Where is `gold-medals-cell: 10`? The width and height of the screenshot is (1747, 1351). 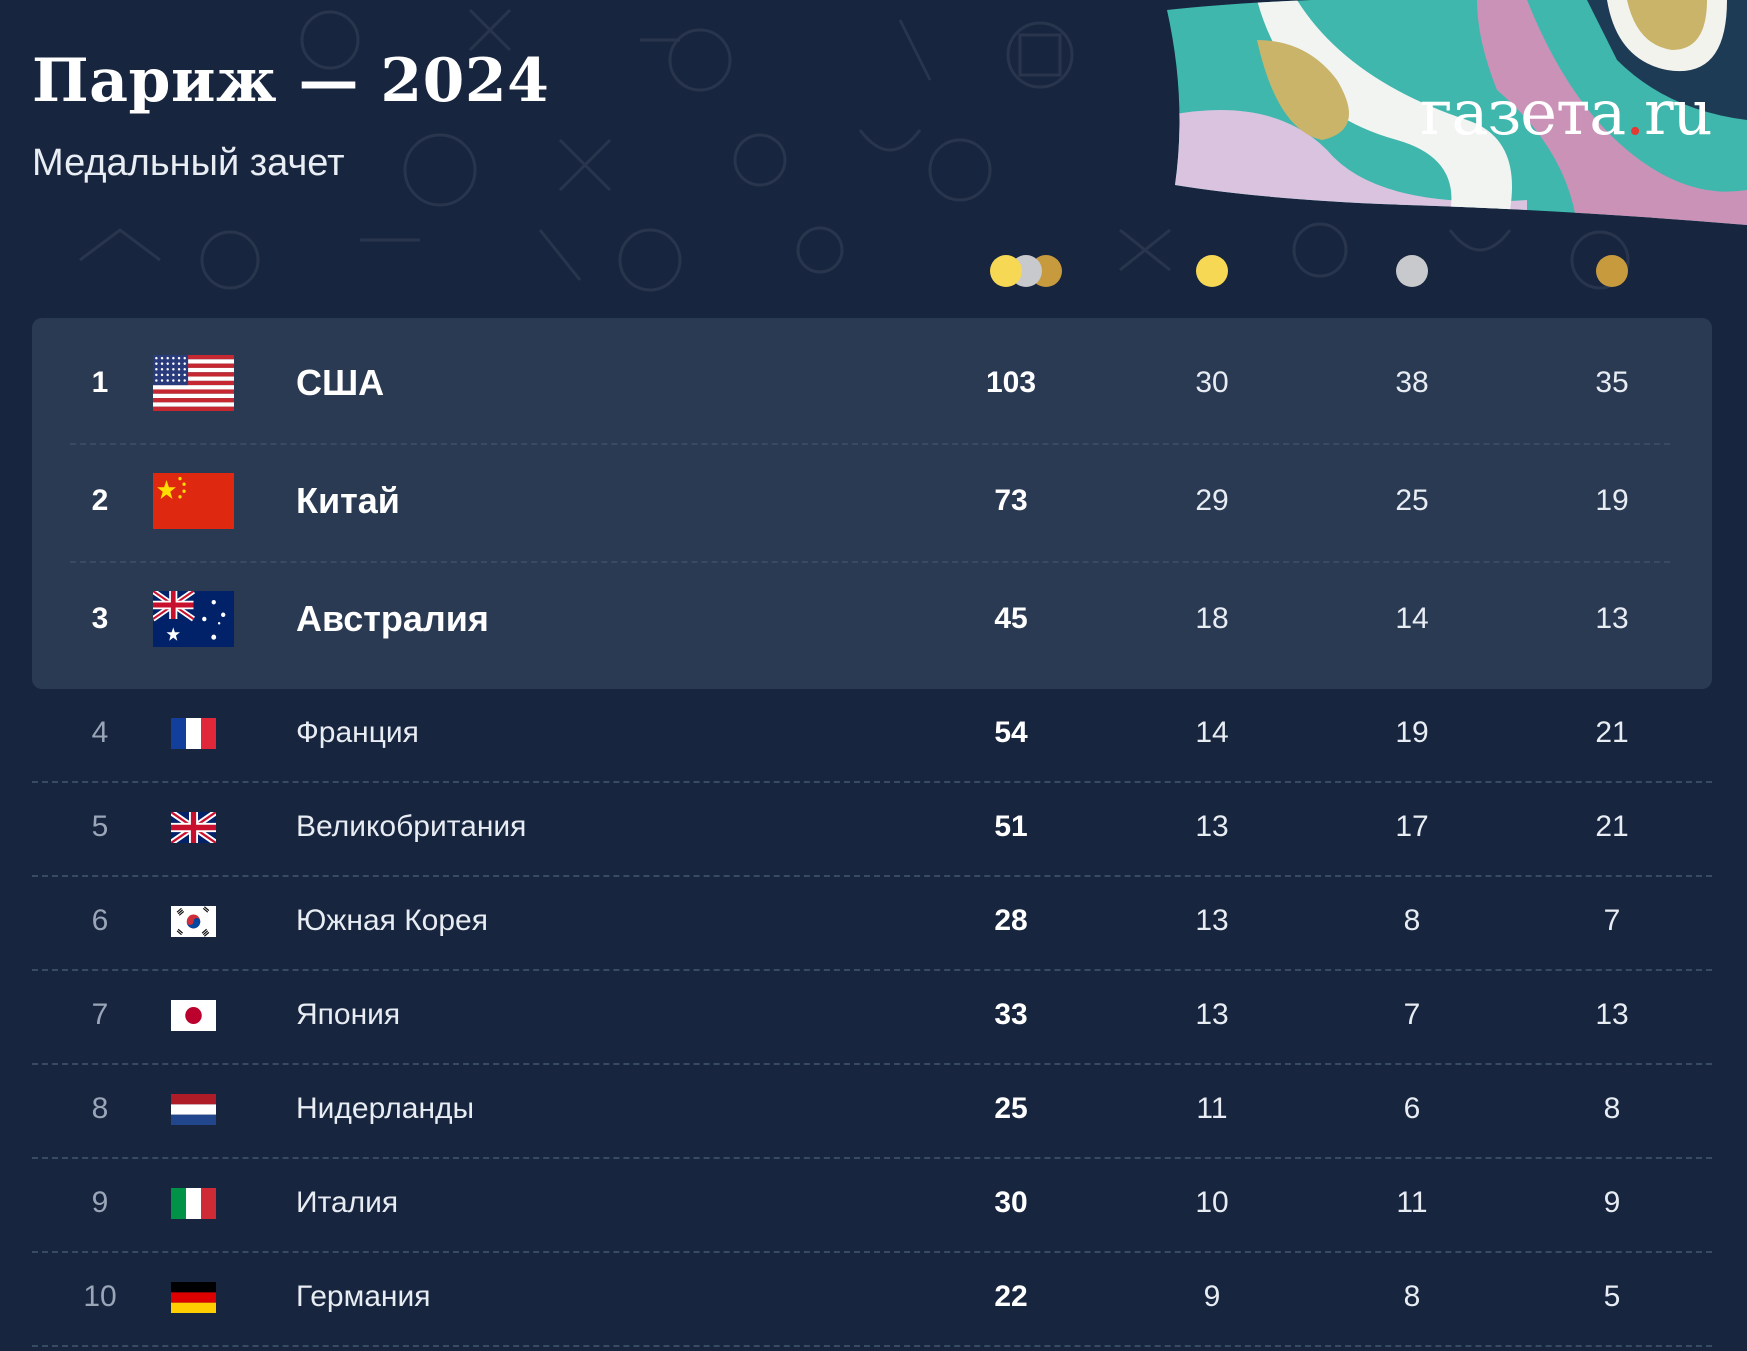 gold-medals-cell: 10 is located at coordinates (1212, 1202).